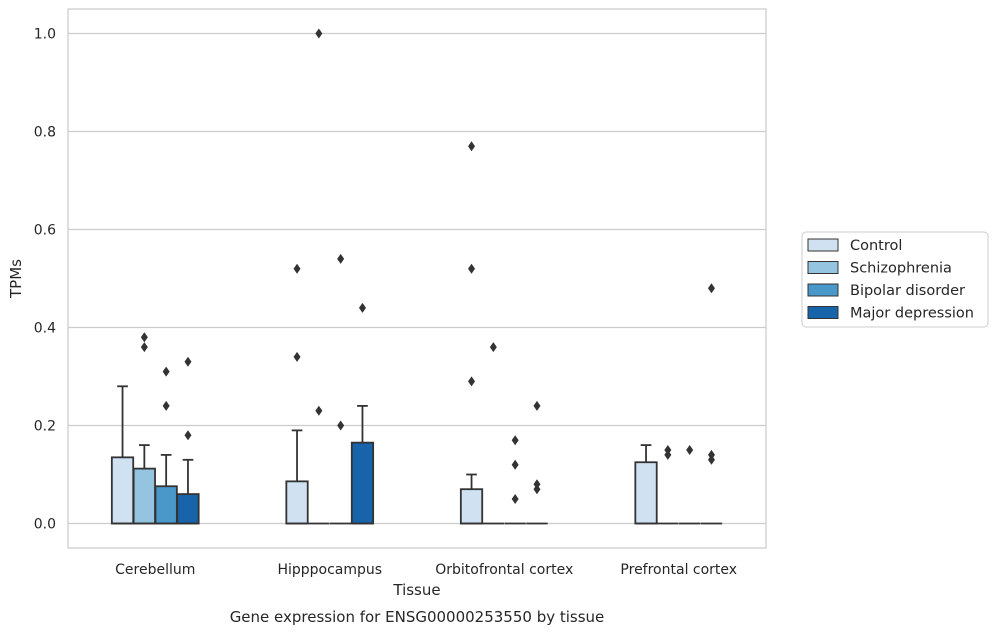 The image size is (997, 634). Describe the element at coordinates (16, 279) in the screenshot. I see `y-axis-label: TPMs` at that location.